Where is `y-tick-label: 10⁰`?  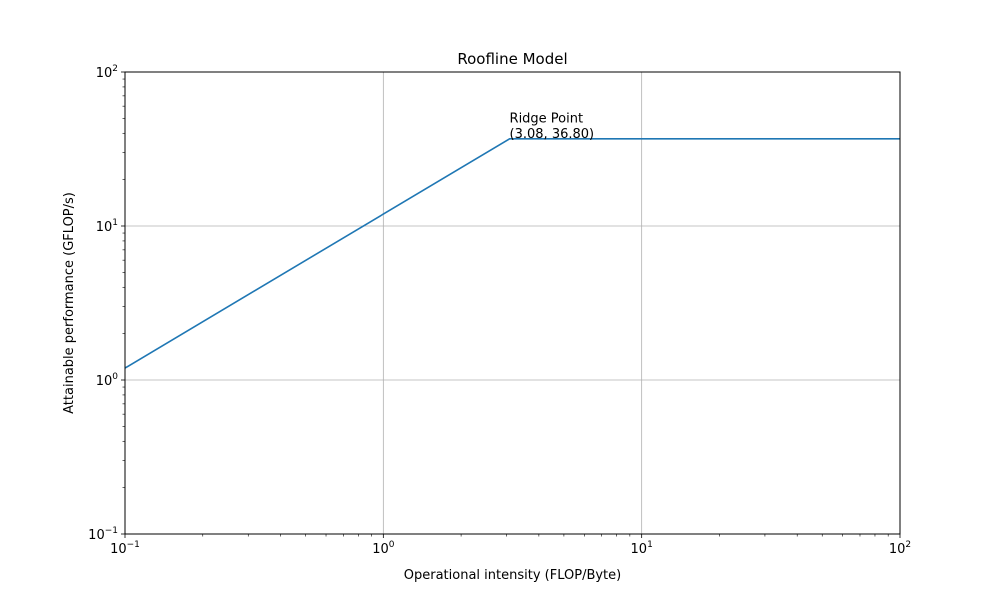 y-tick-label: 10⁰ is located at coordinates (107, 380).